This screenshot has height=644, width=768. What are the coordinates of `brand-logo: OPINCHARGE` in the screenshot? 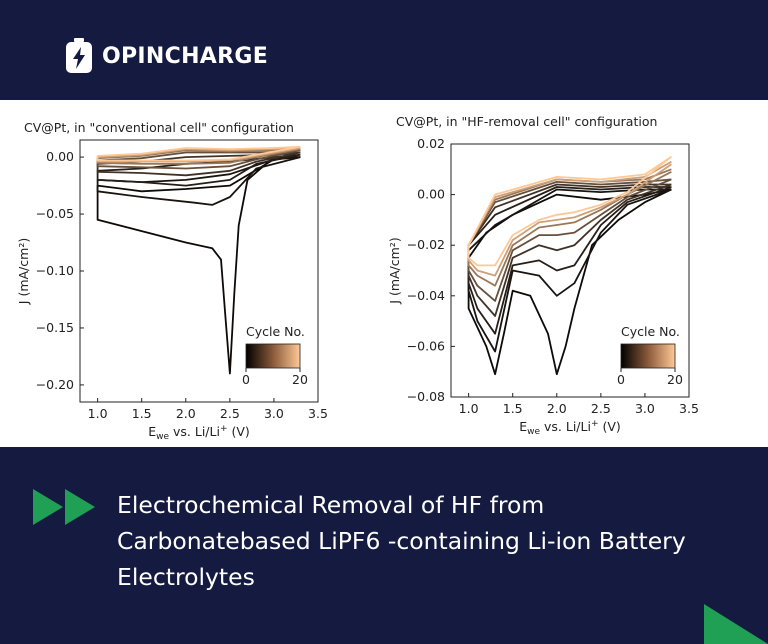 It's located at (166, 56).